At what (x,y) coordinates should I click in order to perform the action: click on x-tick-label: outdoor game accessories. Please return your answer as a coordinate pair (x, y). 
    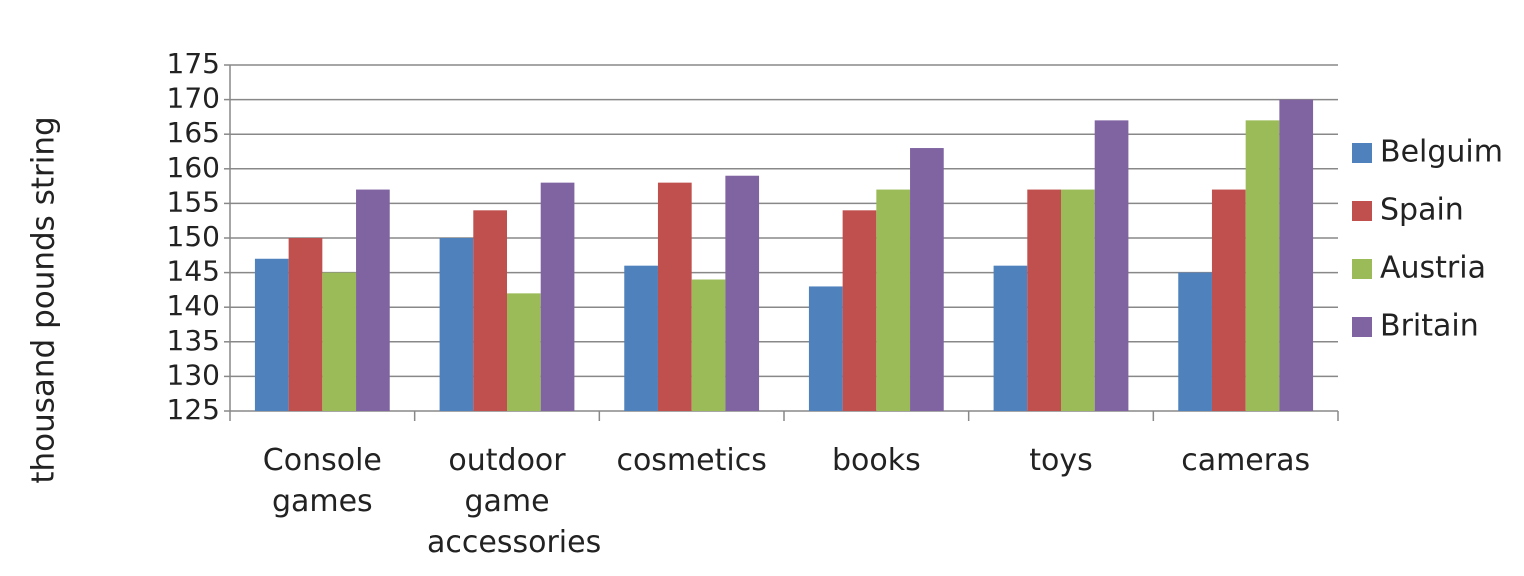
    Looking at the image, I should click on (514, 501).